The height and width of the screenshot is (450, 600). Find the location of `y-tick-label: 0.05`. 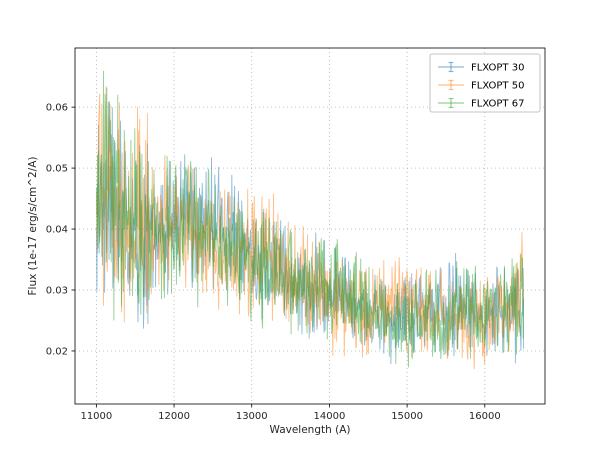

y-tick-label: 0.05 is located at coordinates (57, 169).